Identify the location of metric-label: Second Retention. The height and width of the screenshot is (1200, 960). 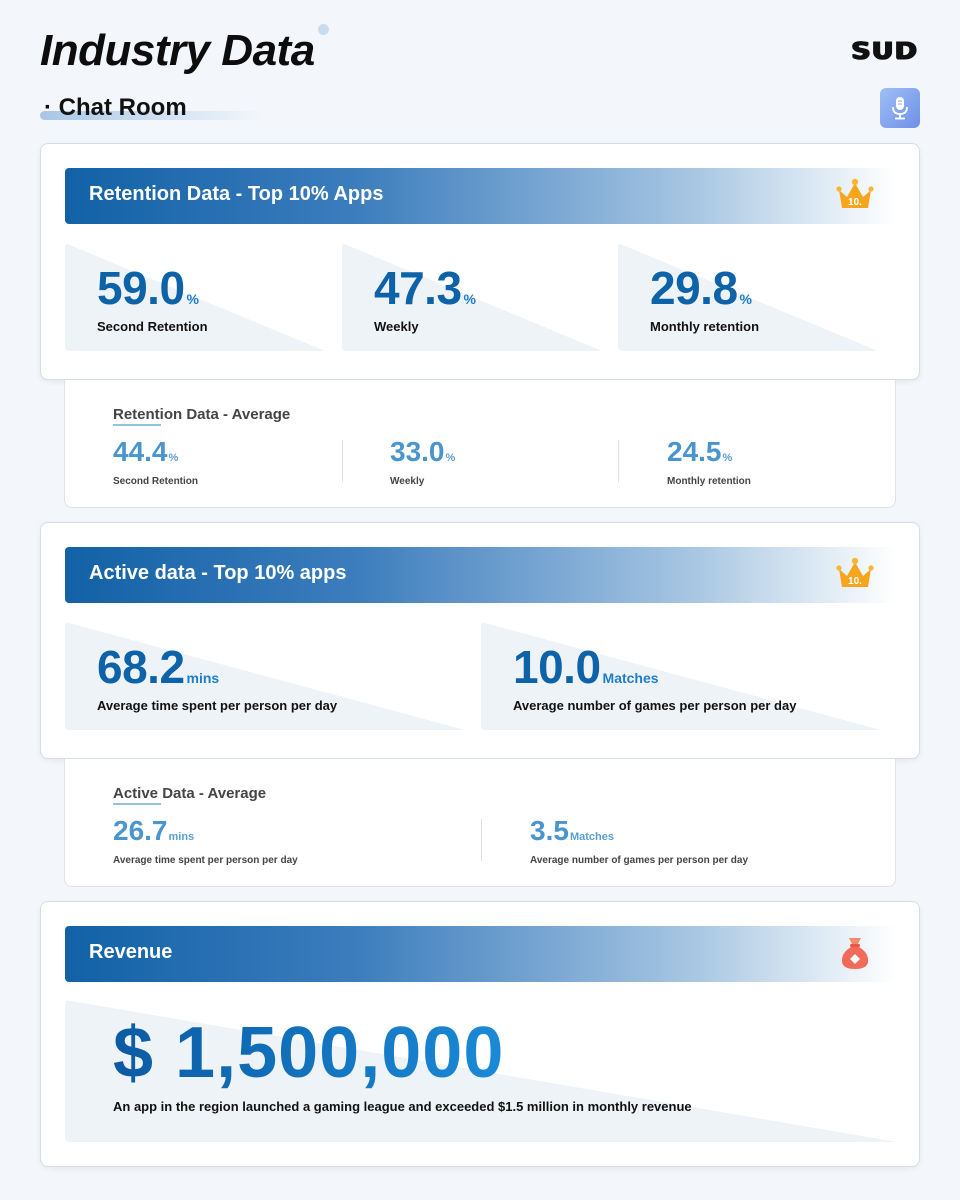
(152, 326).